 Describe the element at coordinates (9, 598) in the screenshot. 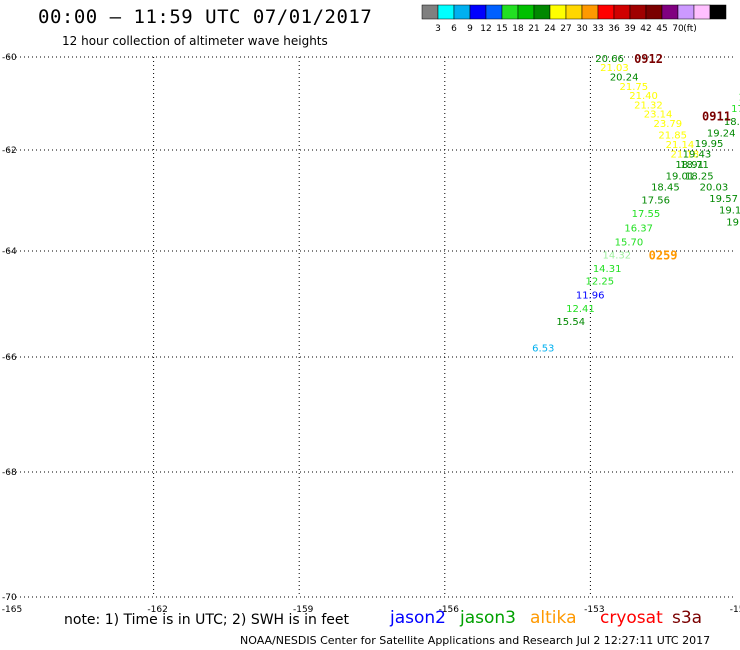

I see `latitude-tick-label: -70` at that location.